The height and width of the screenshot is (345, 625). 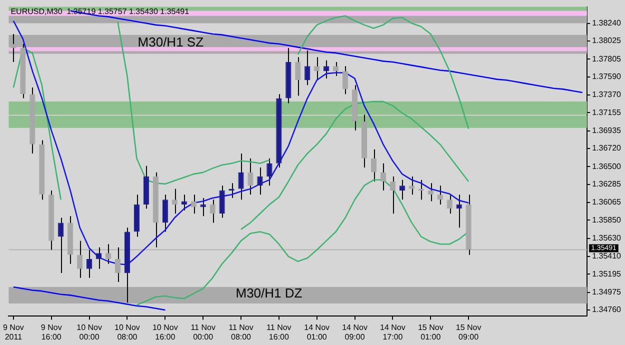 I want to click on x-tick-label: 11 Nov 08:00, so click(x=241, y=332).